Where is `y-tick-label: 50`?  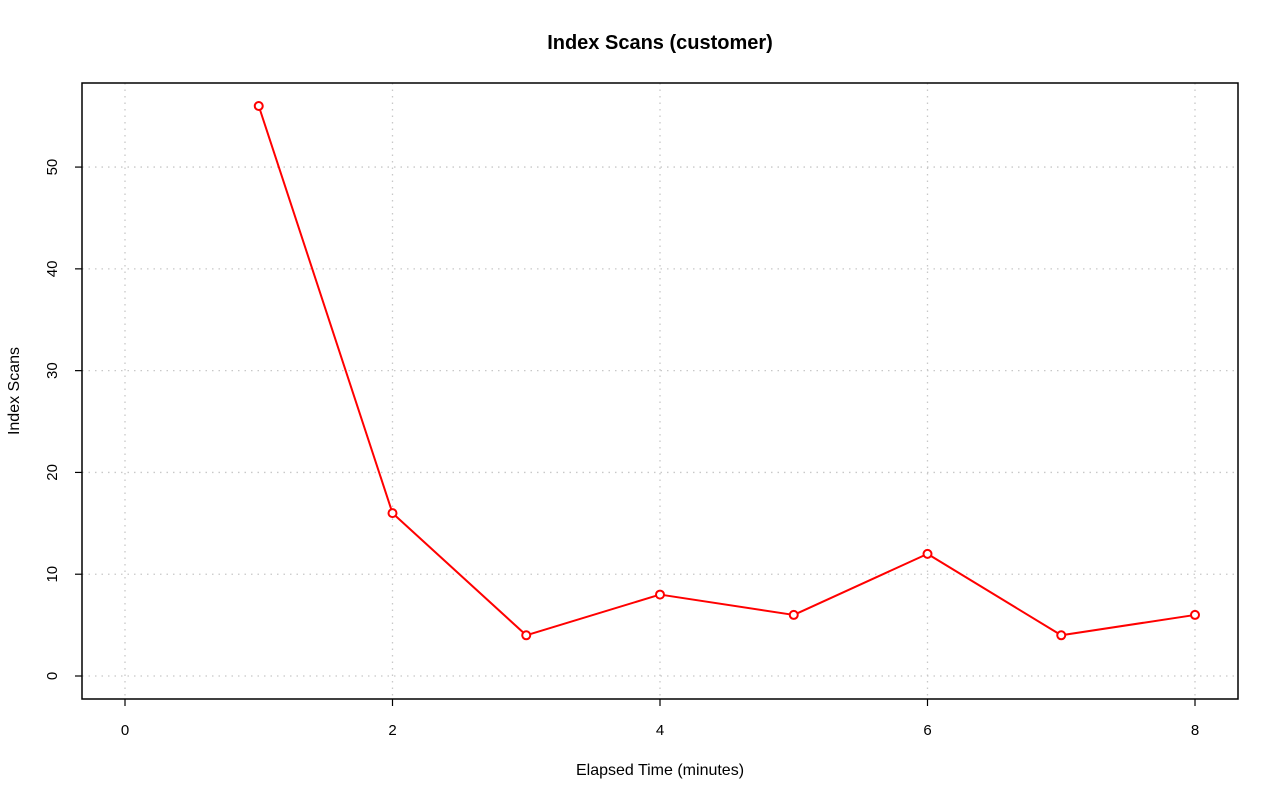
y-tick-label: 50 is located at coordinates (52, 167).